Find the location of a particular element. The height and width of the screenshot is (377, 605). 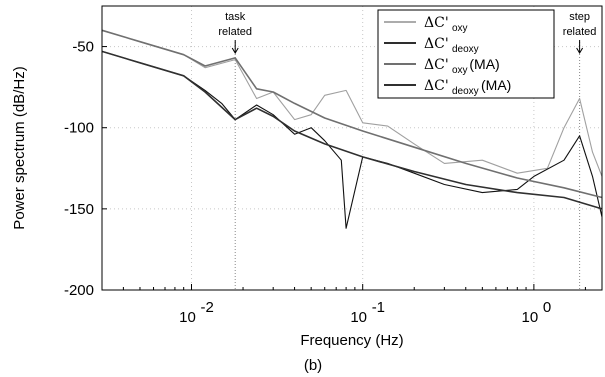

annotations: task related step related is located at coordinates (407, 32).